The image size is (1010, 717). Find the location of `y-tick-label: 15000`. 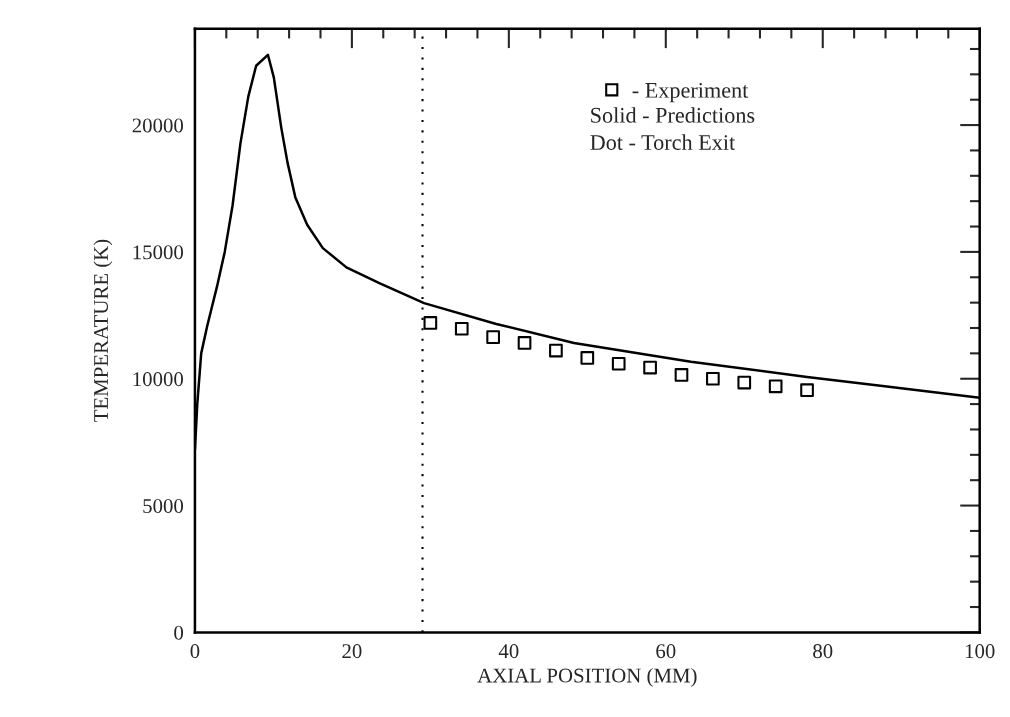

y-tick-label: 15000 is located at coordinates (158, 252).